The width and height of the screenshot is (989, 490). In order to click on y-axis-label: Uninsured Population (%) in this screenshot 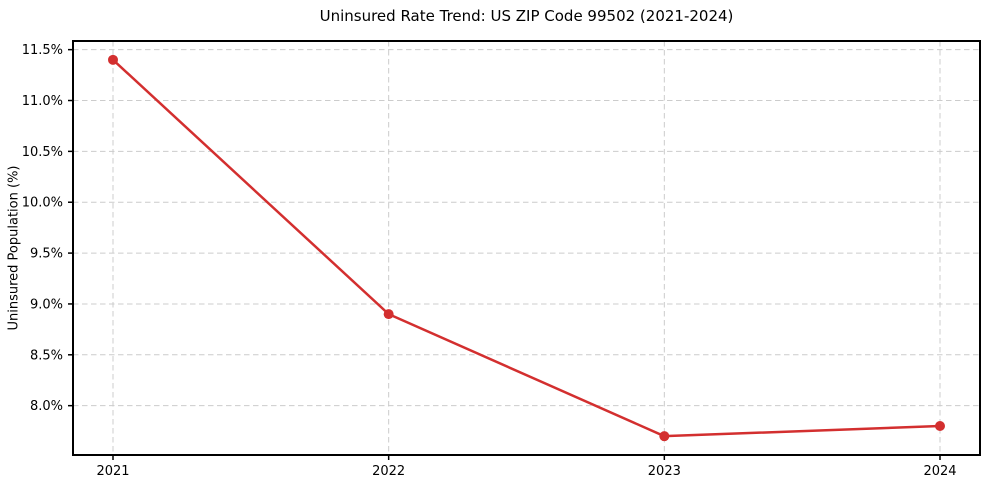, I will do `click(14, 248)`.